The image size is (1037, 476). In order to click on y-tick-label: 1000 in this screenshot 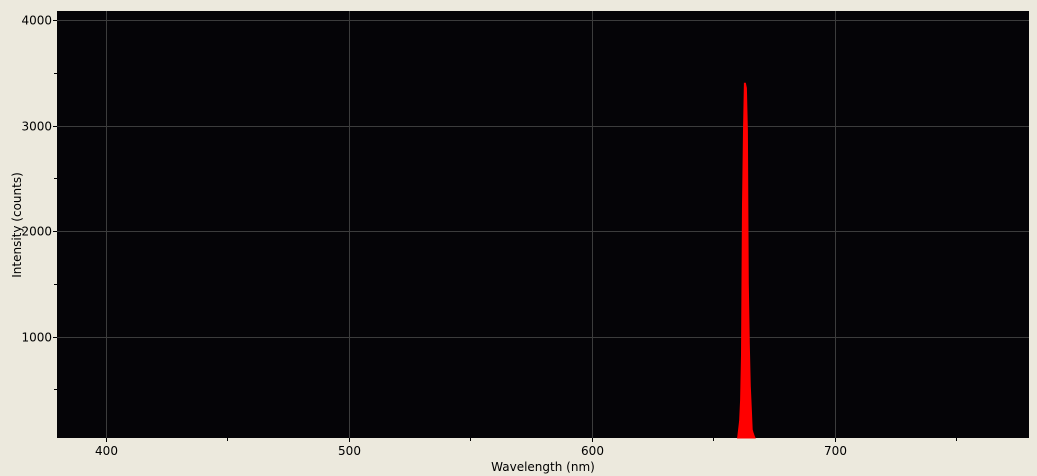, I will do `click(36, 338)`.